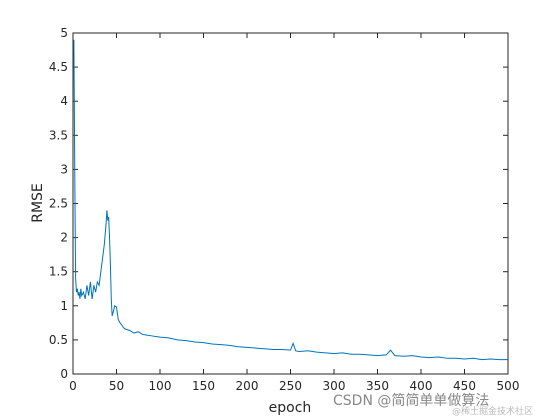  I want to click on x-tick-label: 200, so click(247, 386).